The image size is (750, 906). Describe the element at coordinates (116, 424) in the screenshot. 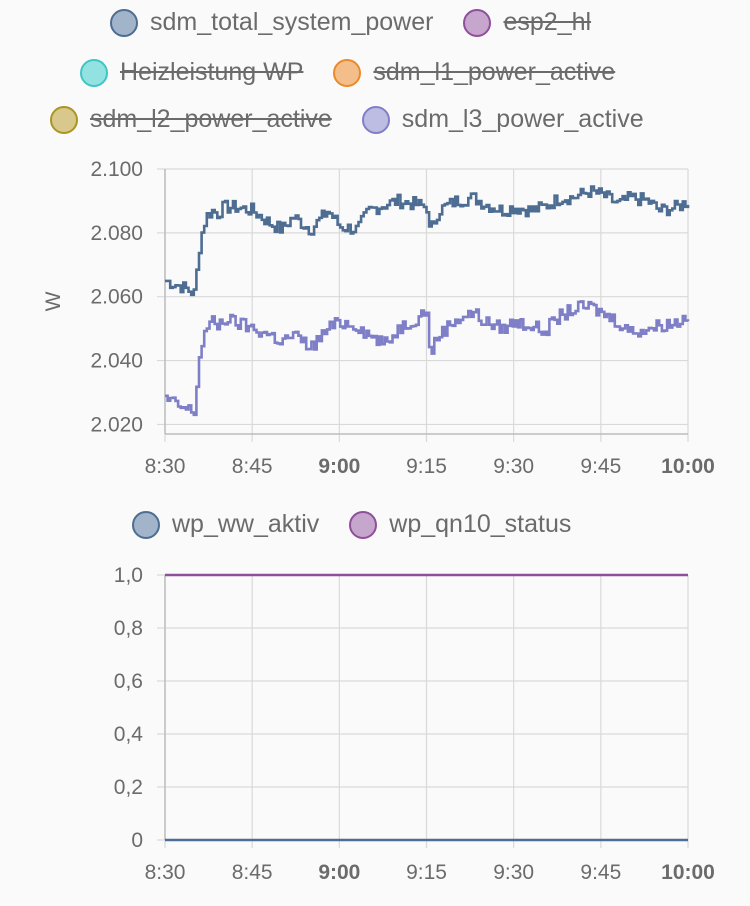

I see `y-tick-label: 2.020` at that location.